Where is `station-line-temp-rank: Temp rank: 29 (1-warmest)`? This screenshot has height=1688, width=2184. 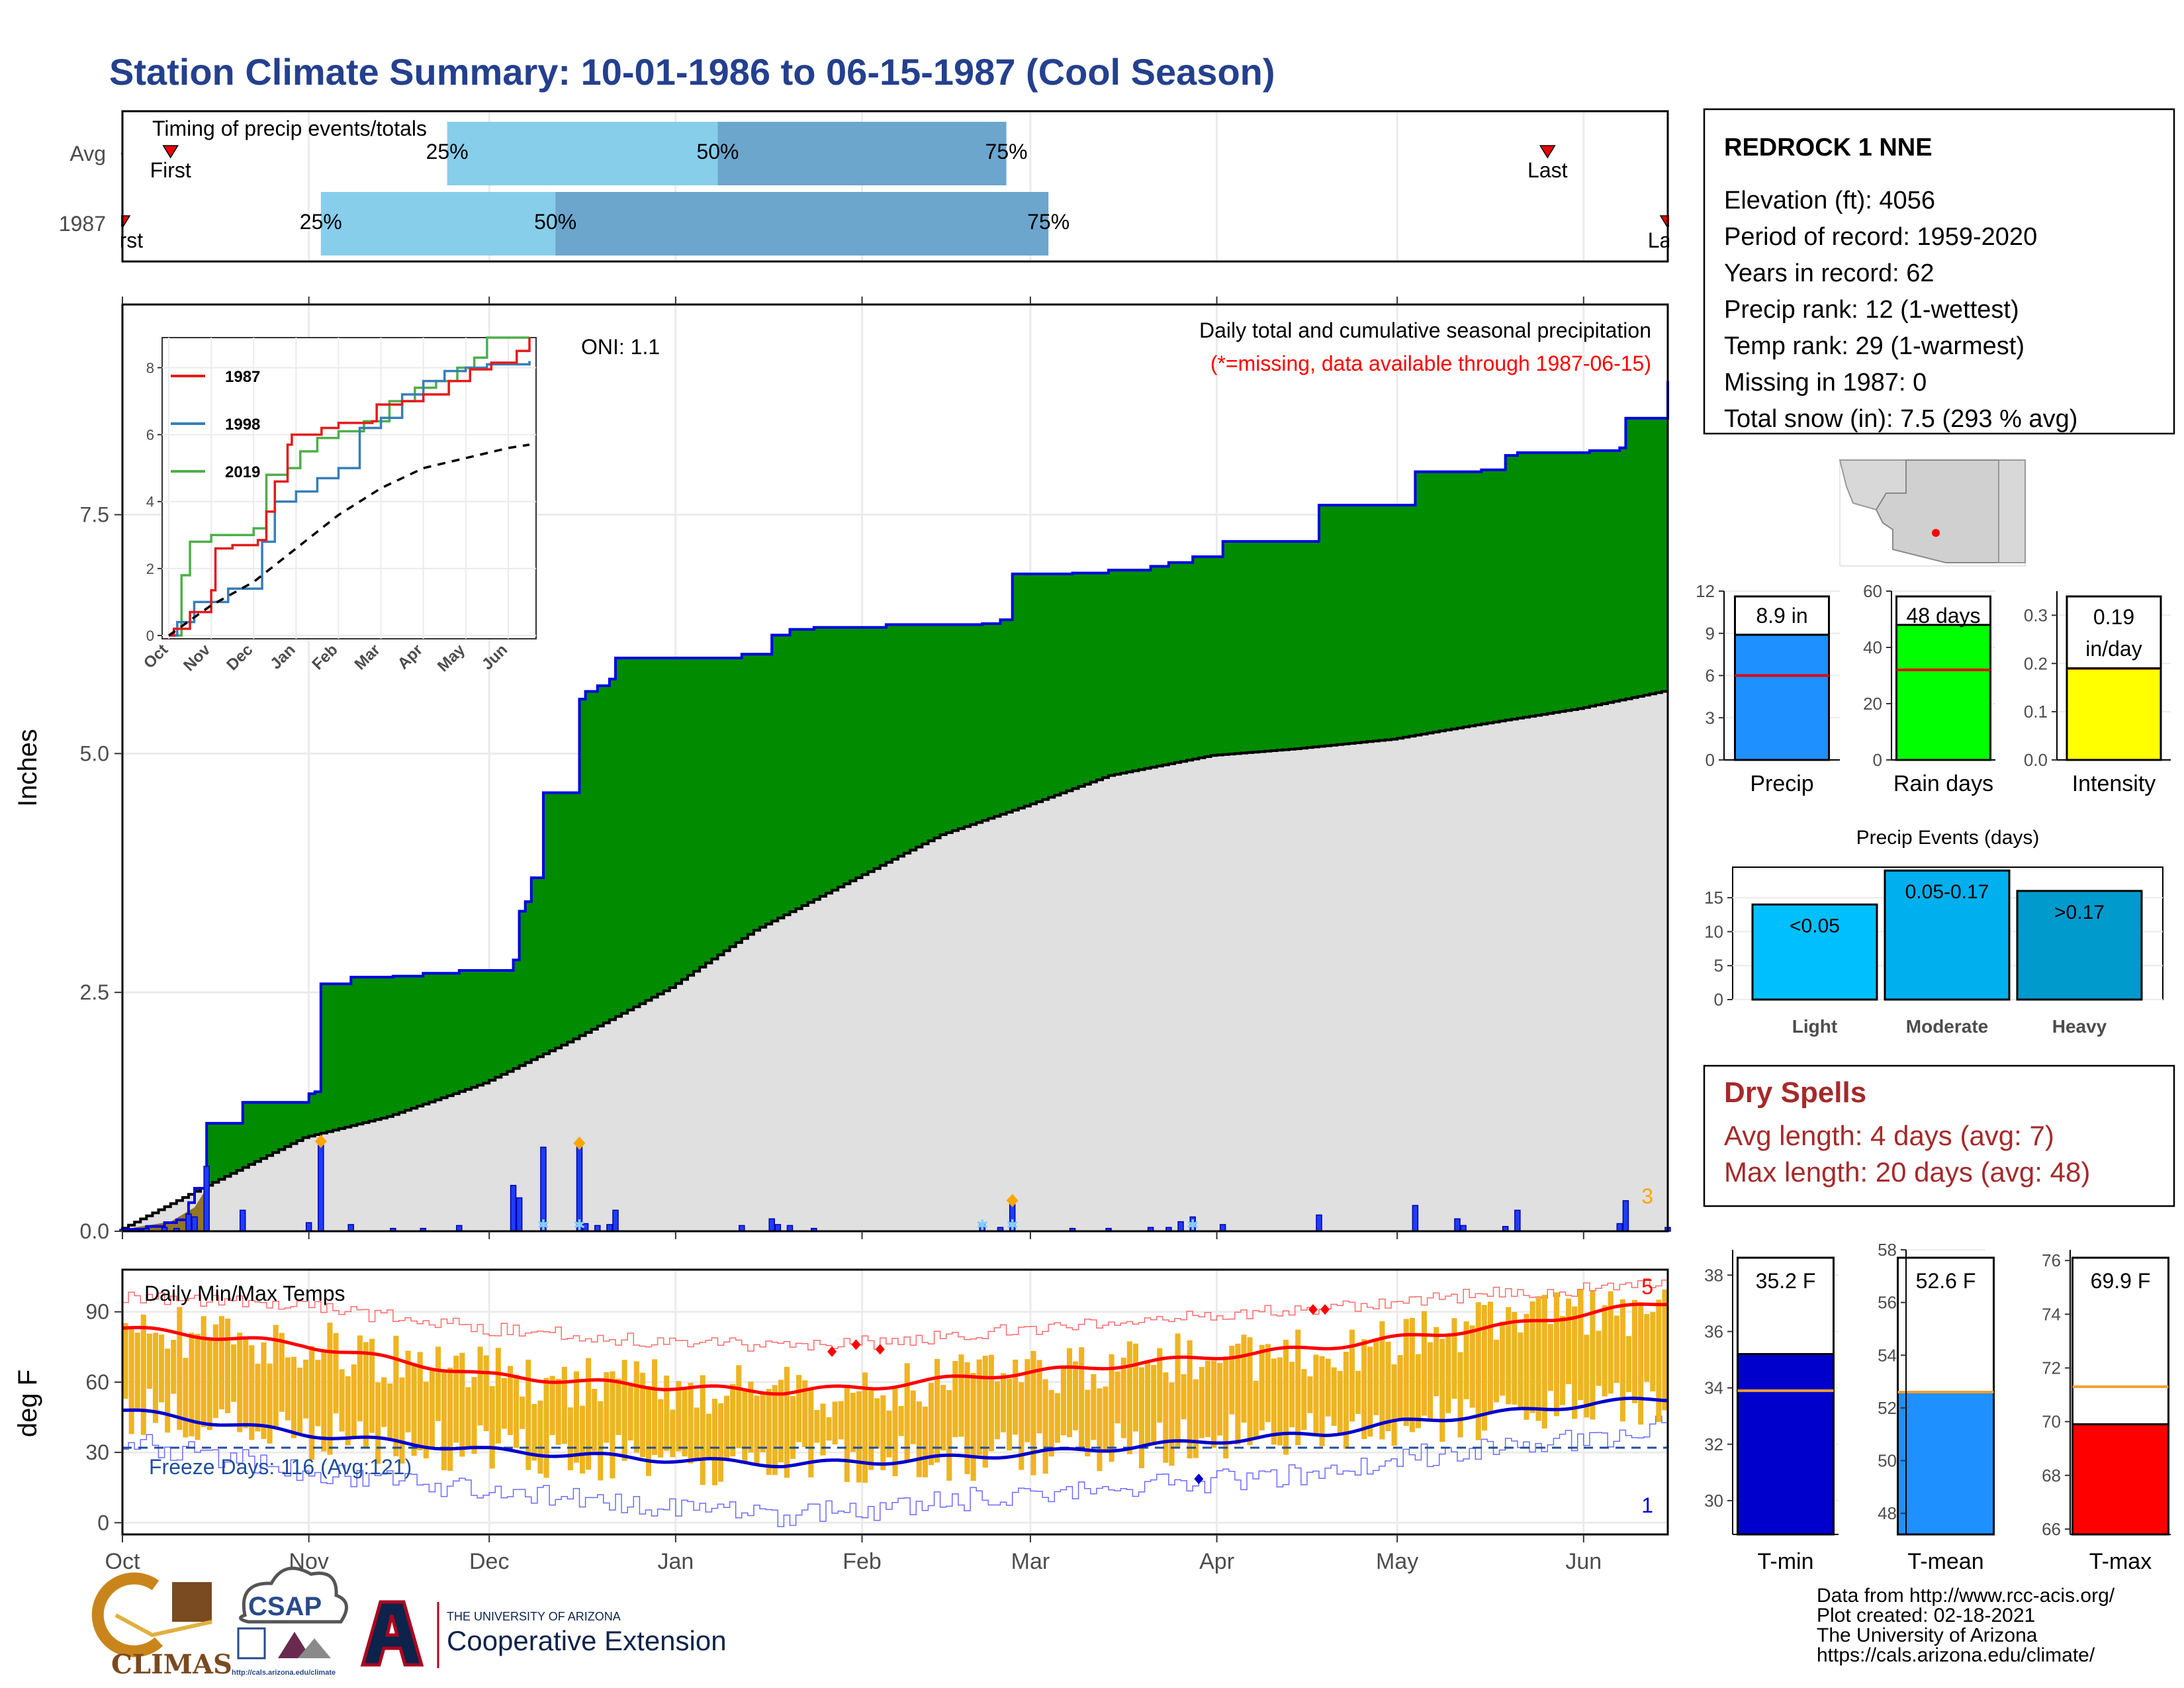
station-line-temp-rank: Temp rank: 29 (1-warmest) is located at coordinates (1874, 346).